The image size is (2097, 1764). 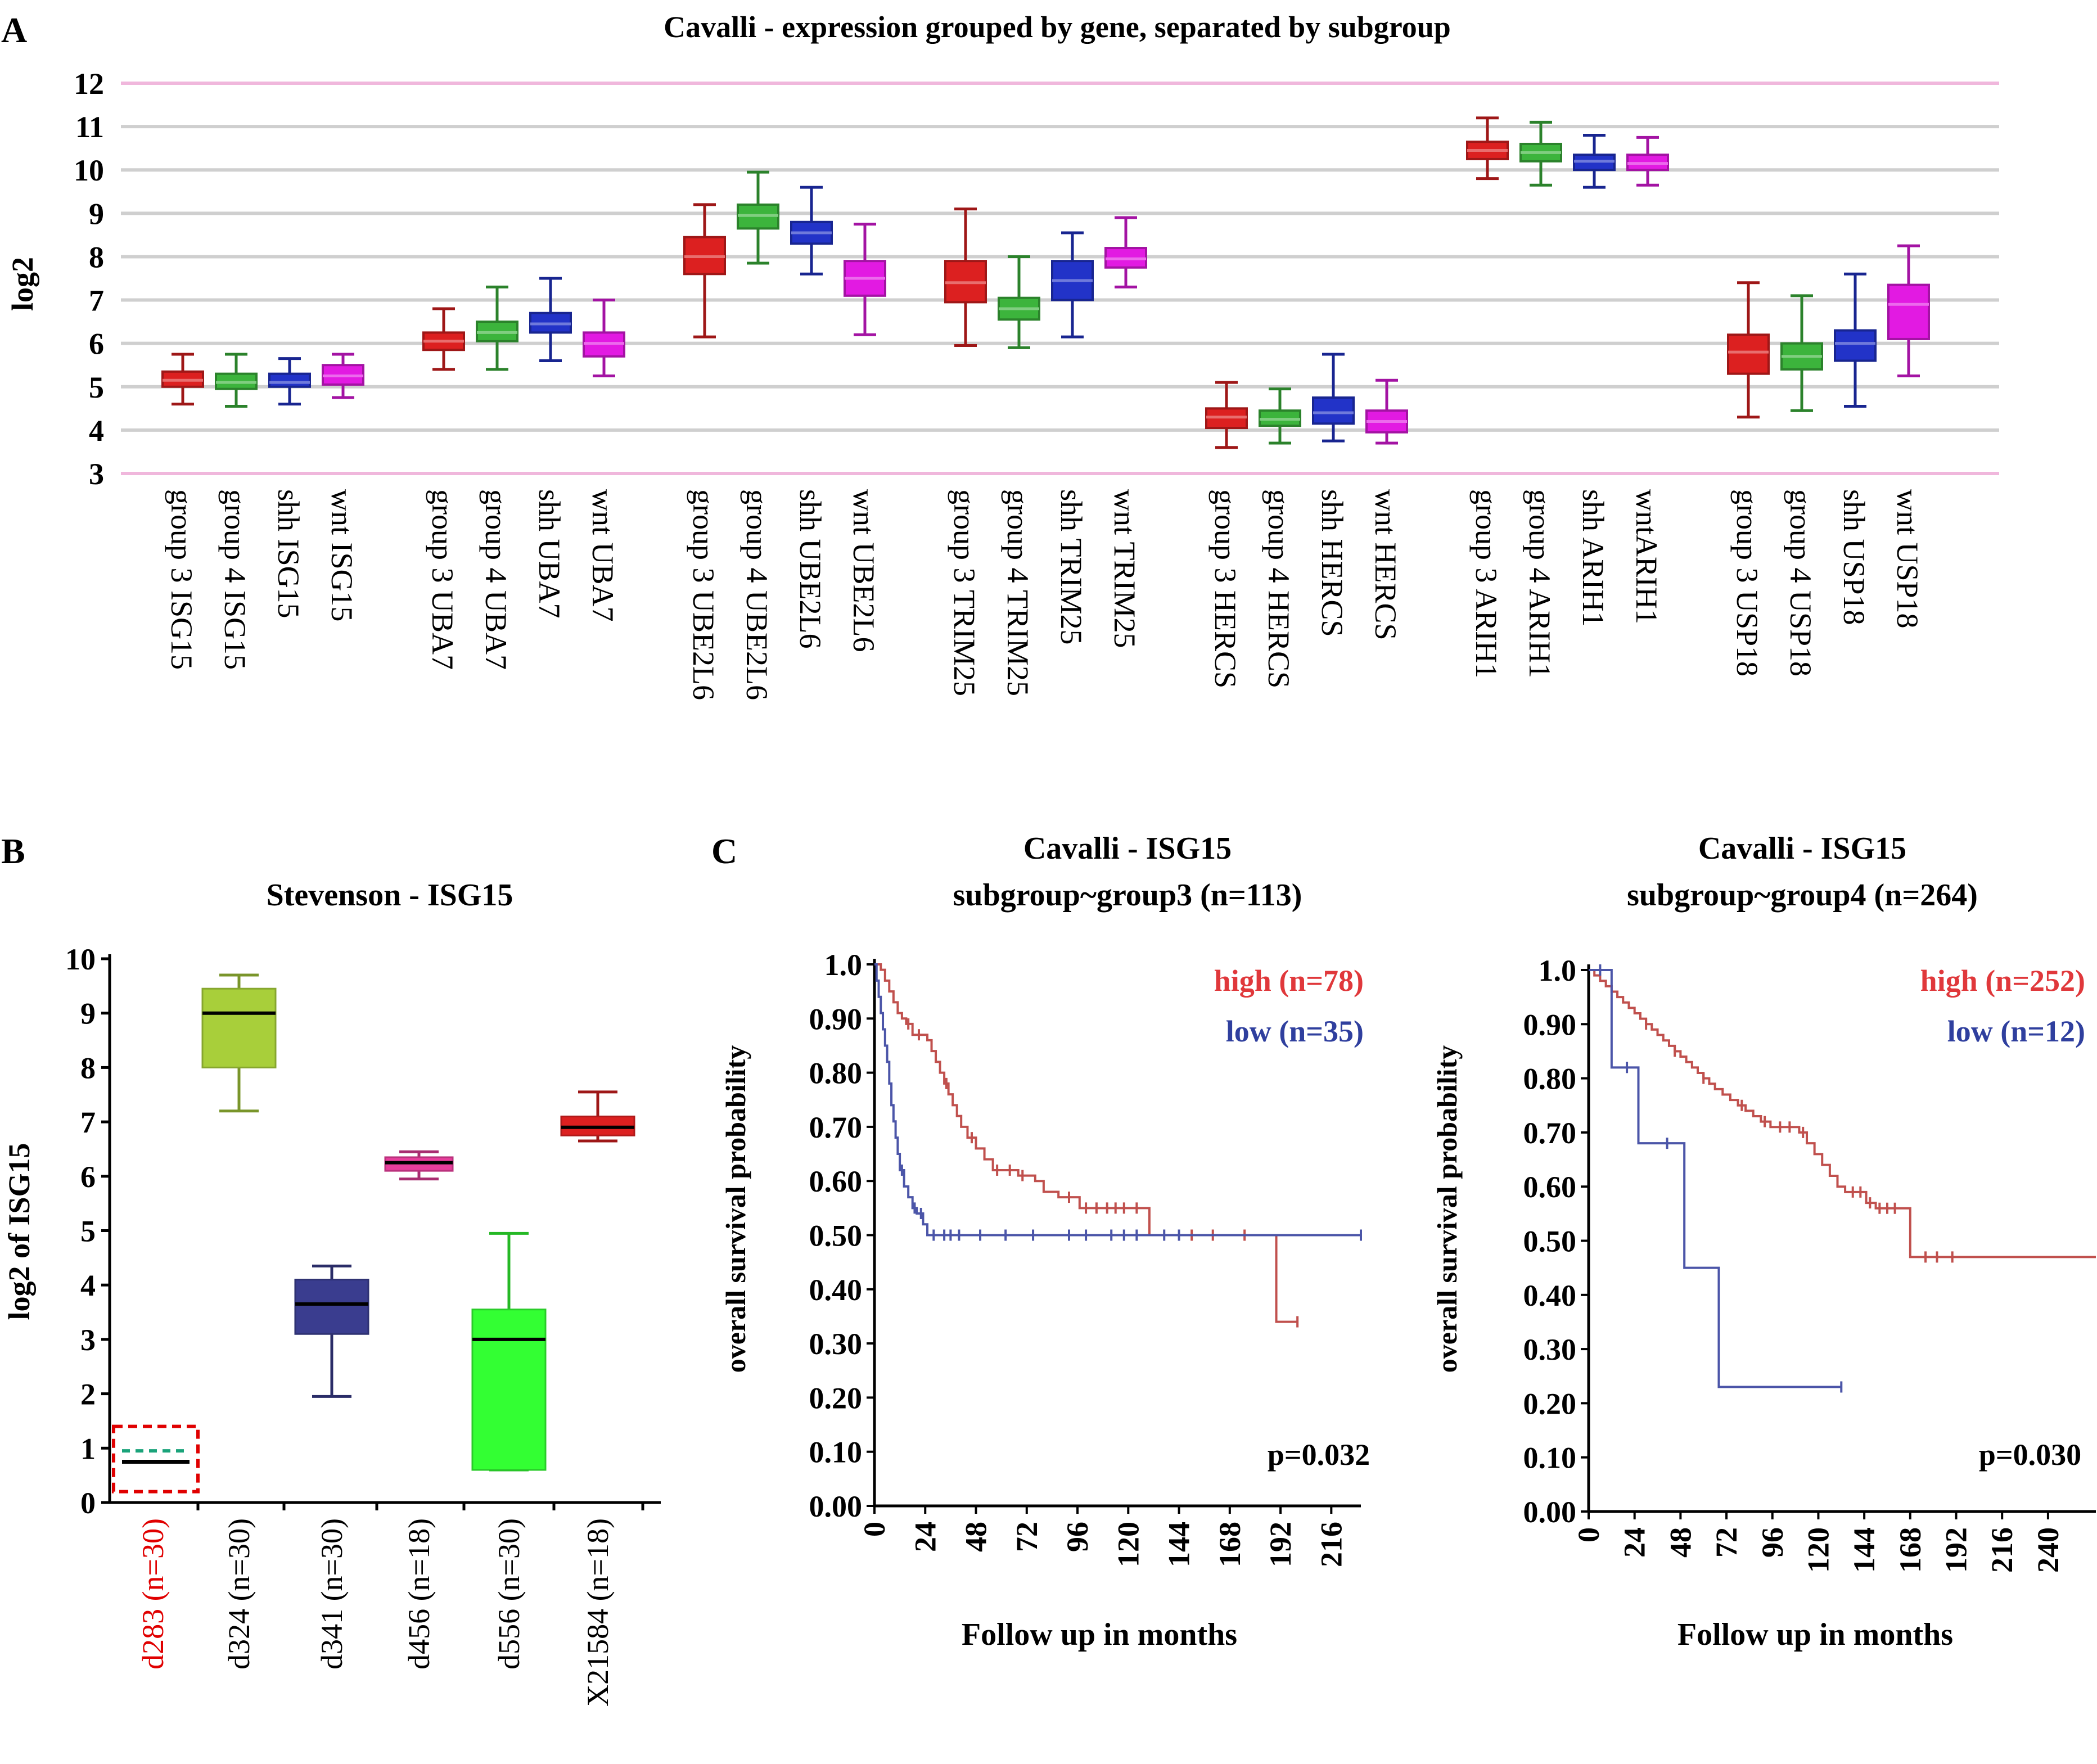 What do you see at coordinates (1447, 1209) in the screenshot?
I see `km2-ylabel: overall survival probability` at bounding box center [1447, 1209].